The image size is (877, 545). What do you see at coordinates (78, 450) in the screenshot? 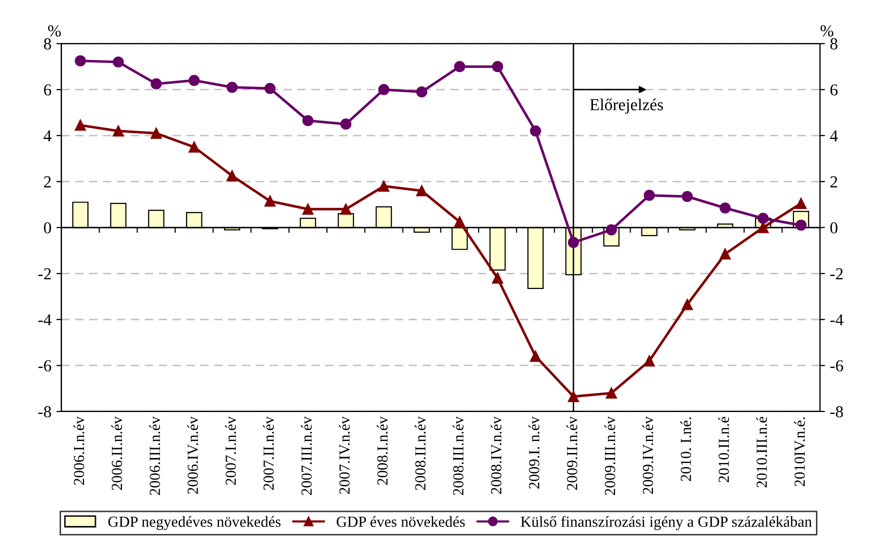
I see `x-tick-label: 2006.I.n.év` at bounding box center [78, 450].